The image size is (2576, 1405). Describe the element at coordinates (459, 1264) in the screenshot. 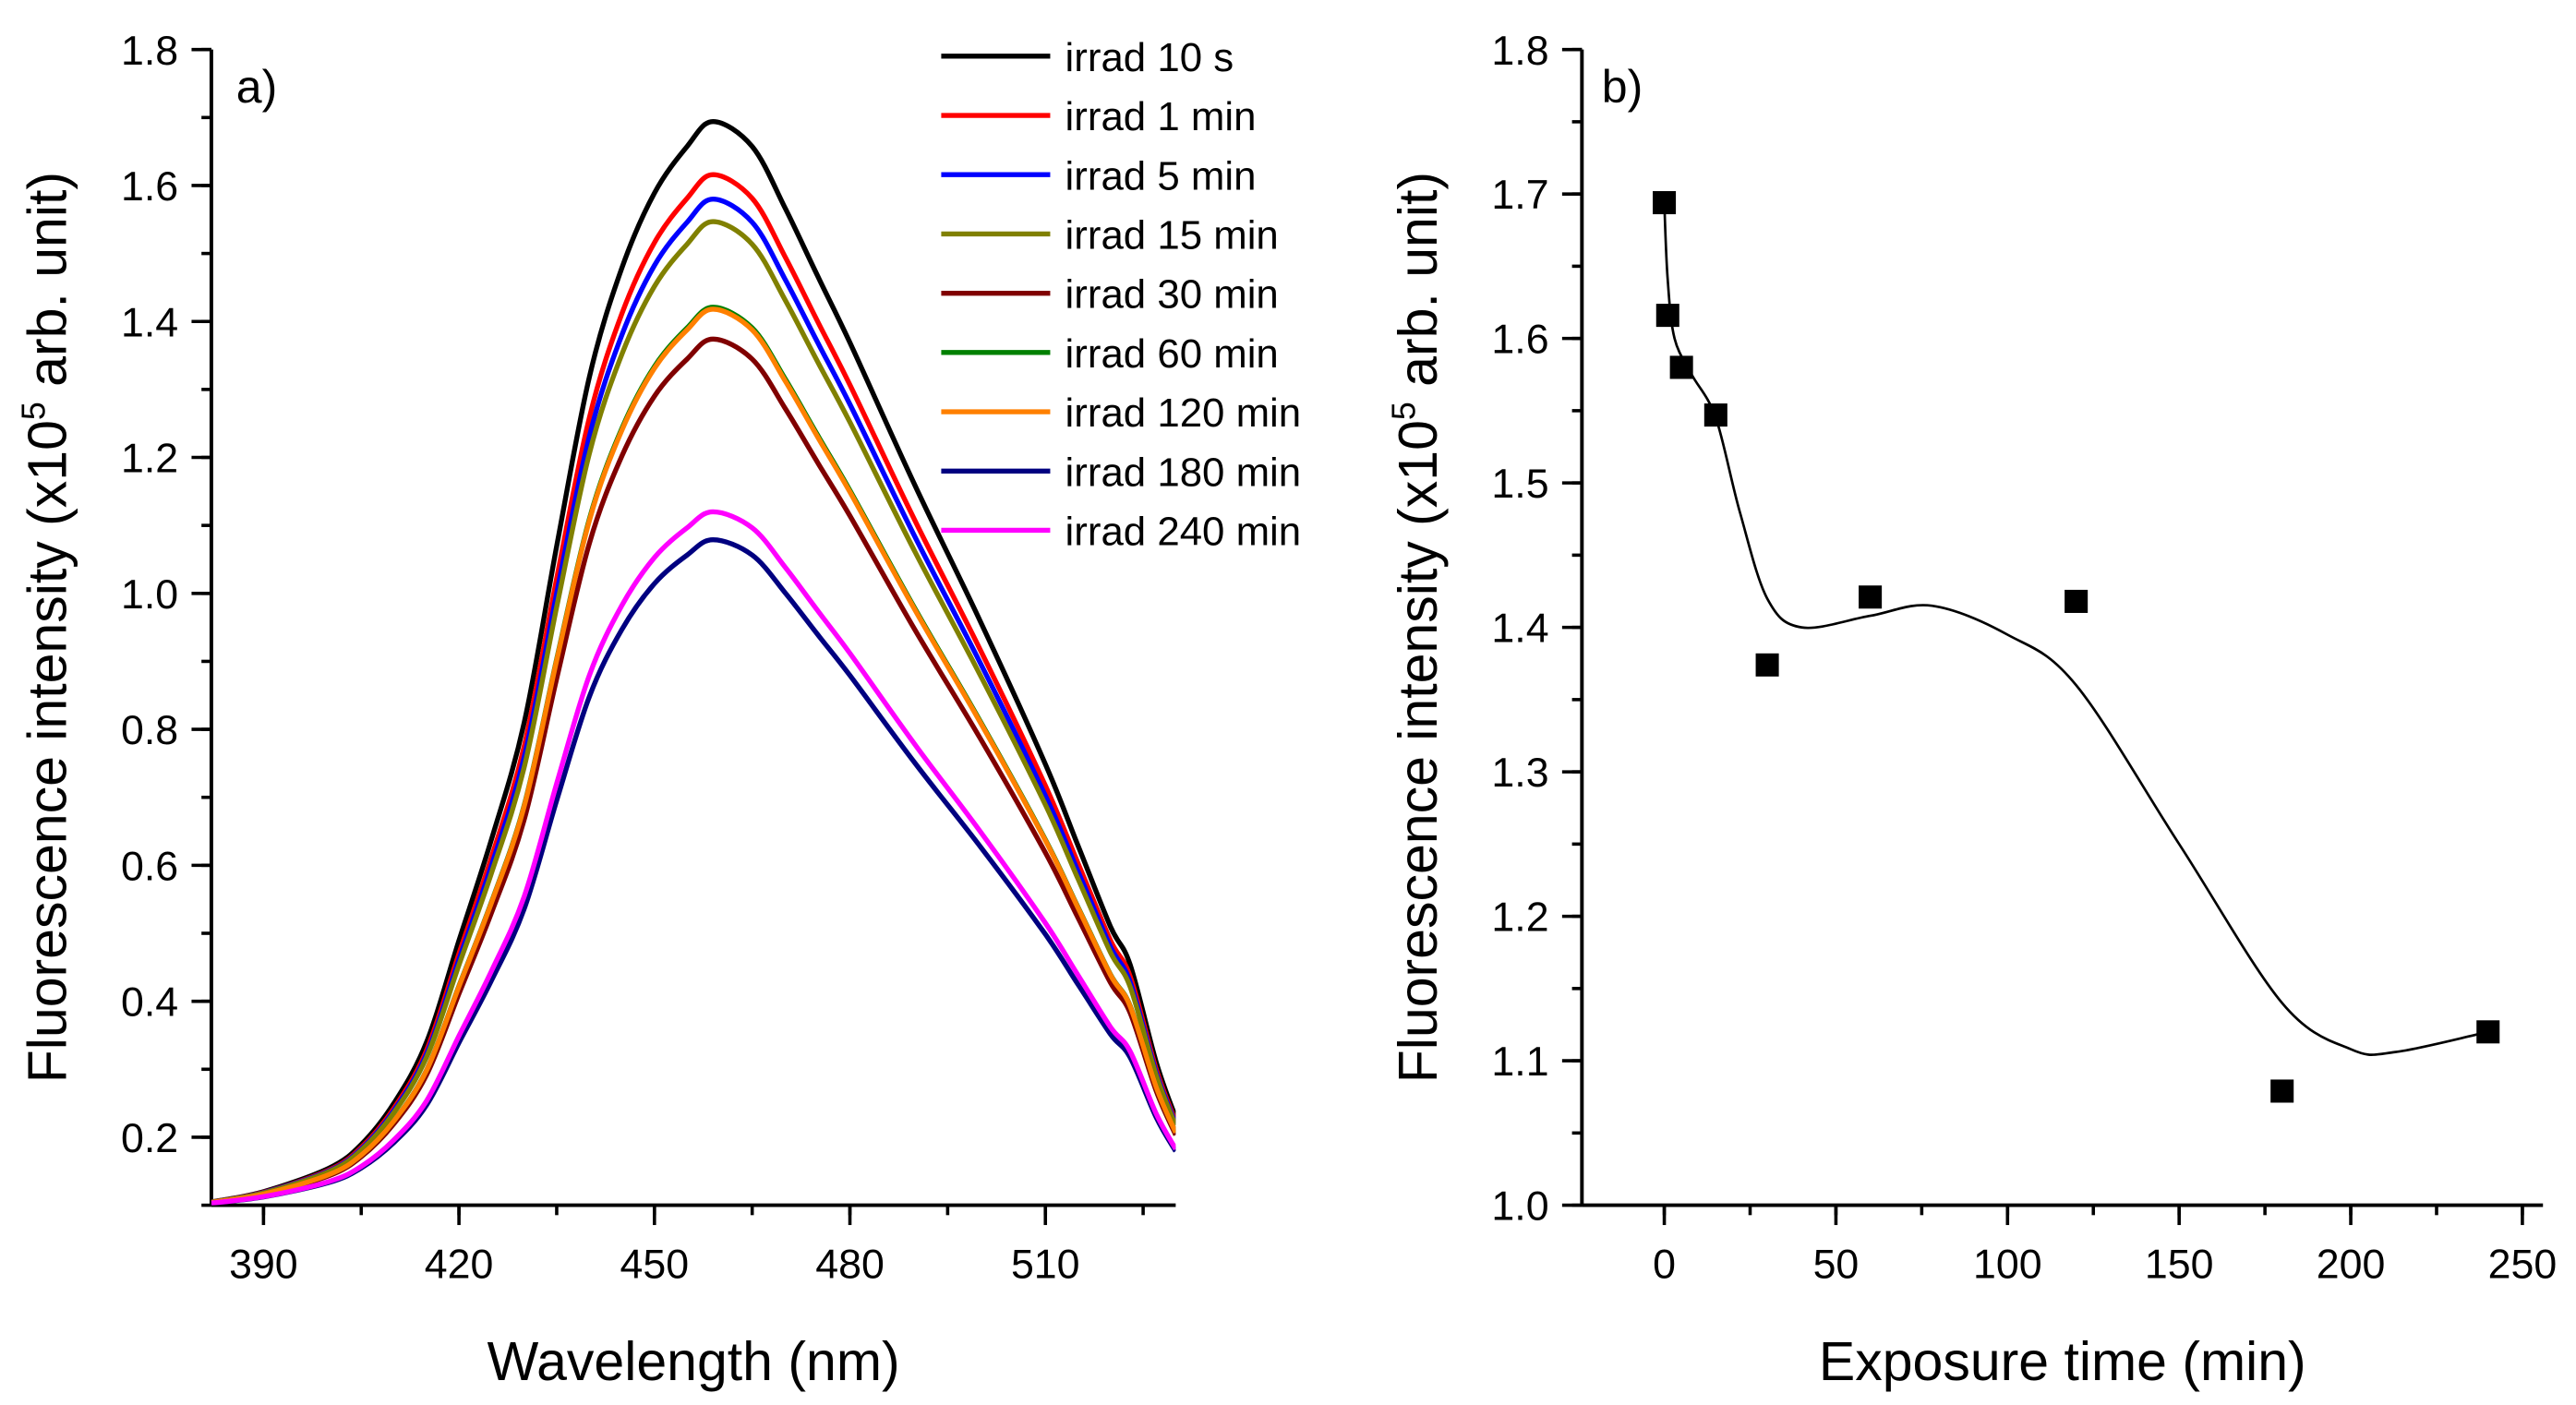

I see `x-tick-label: 420` at that location.